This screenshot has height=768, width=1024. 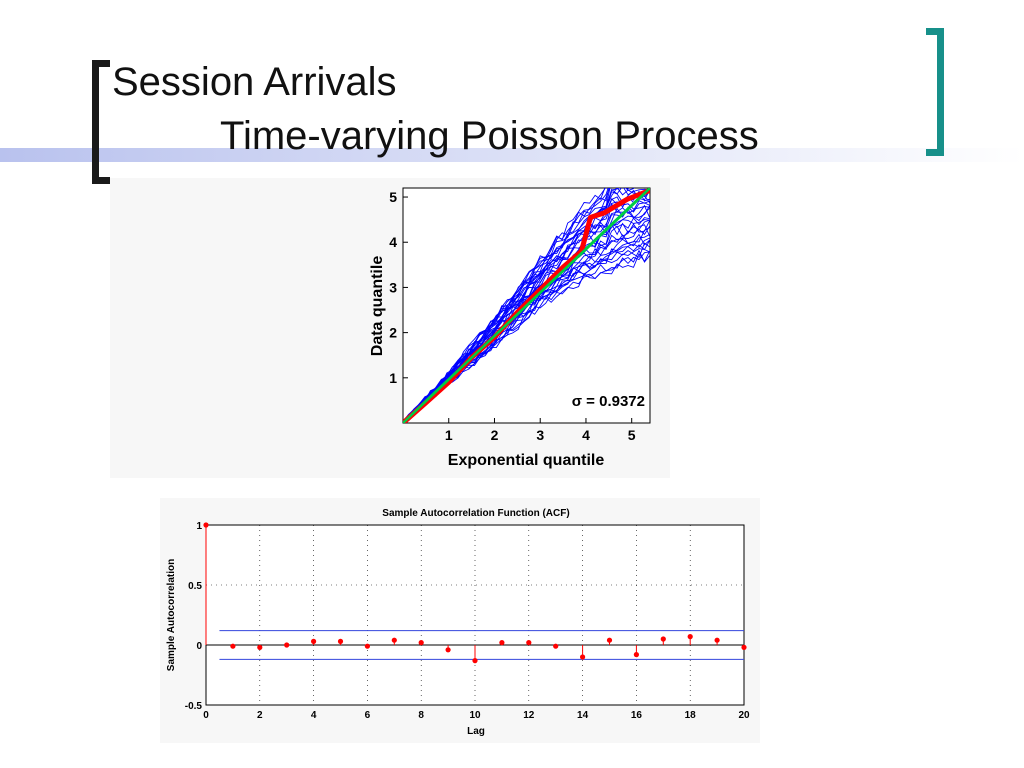 I want to click on acf-y-tick-label: 1, so click(x=199, y=526).